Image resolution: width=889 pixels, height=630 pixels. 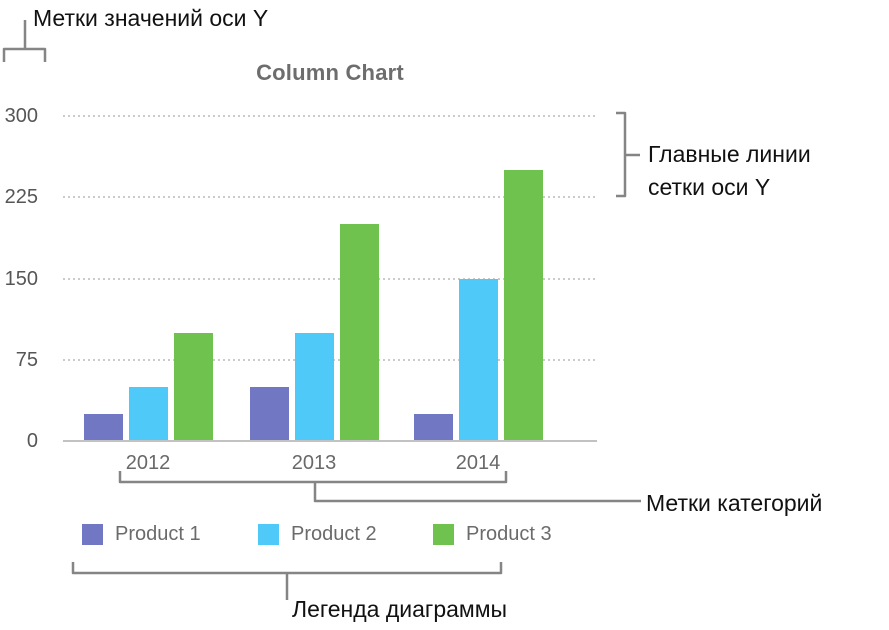 What do you see at coordinates (509, 534) in the screenshot?
I see `legend-label-3: Product 3` at bounding box center [509, 534].